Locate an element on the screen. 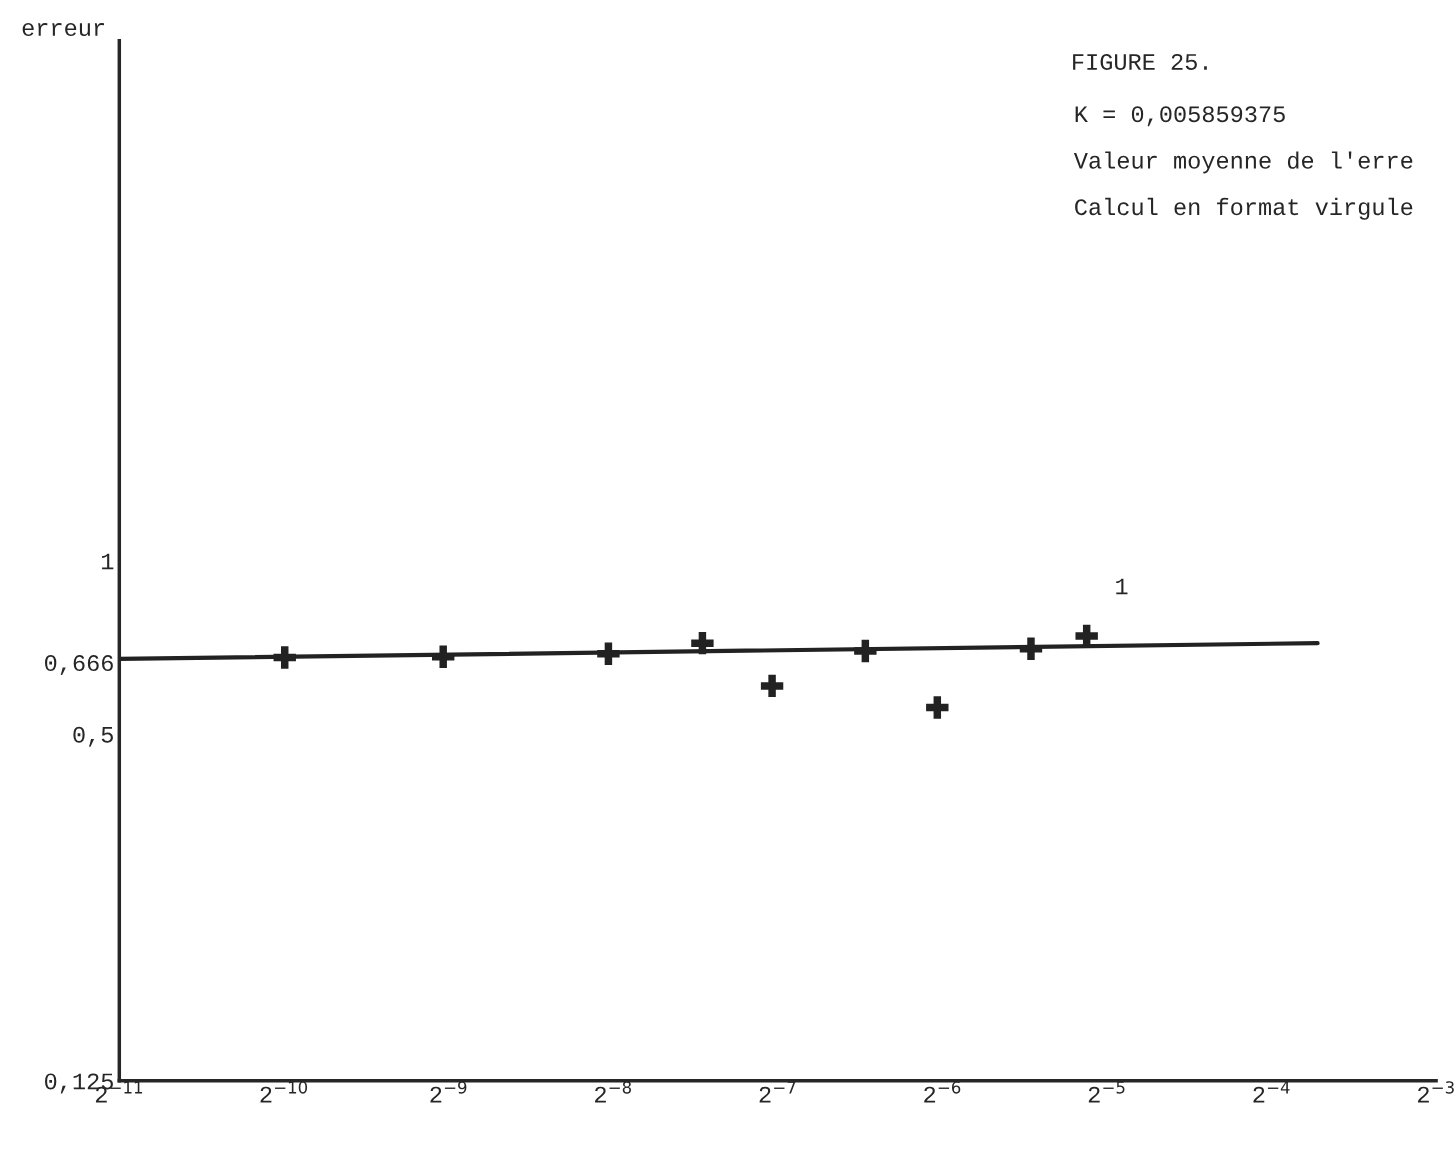 Image resolution: width=1455 pixels, height=1162 pixels. annotation: 1 is located at coordinates (1122, 586).